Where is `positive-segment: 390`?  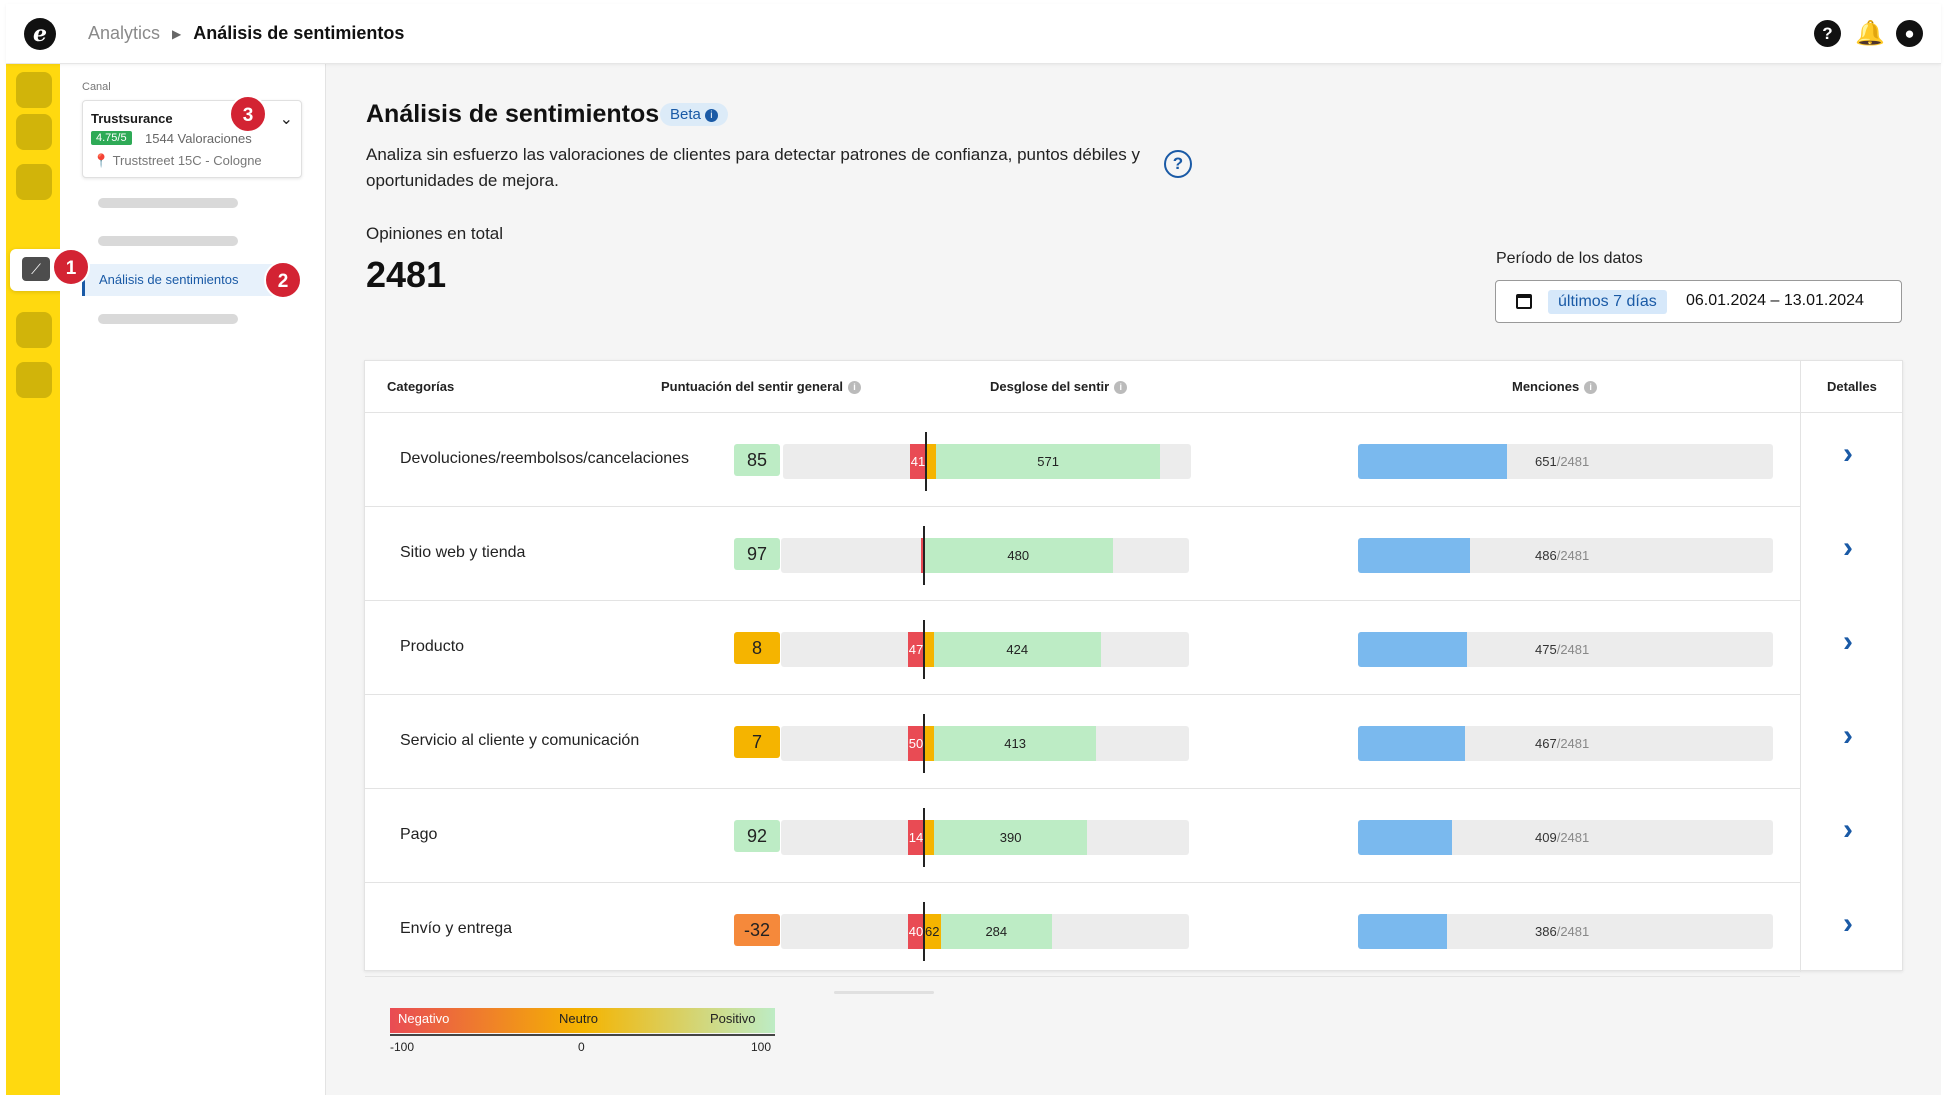 positive-segment: 390 is located at coordinates (1011, 837).